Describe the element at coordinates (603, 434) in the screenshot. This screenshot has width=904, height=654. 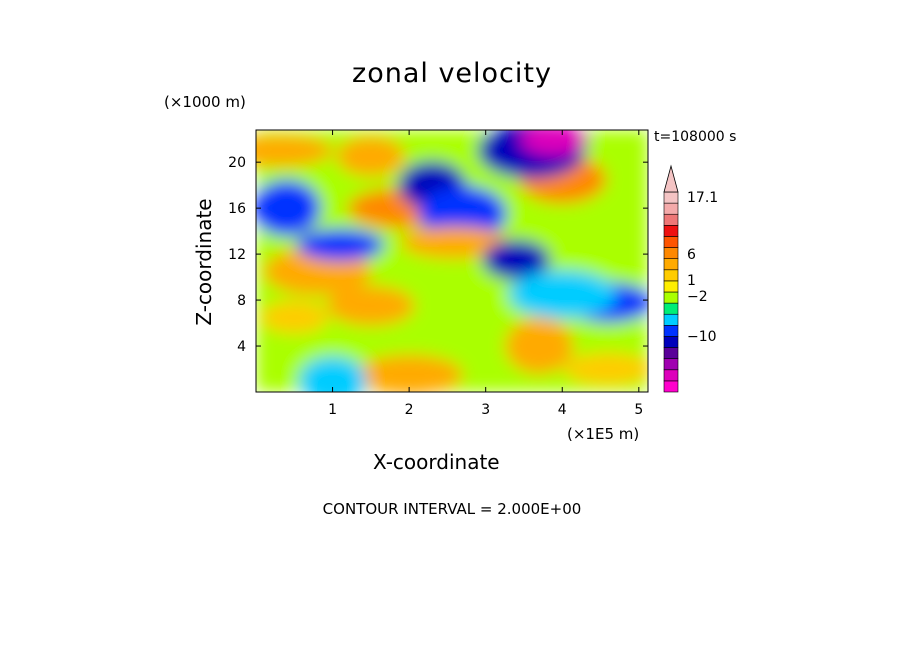
I see `x-axis-unit: (×1E5 m)` at that location.